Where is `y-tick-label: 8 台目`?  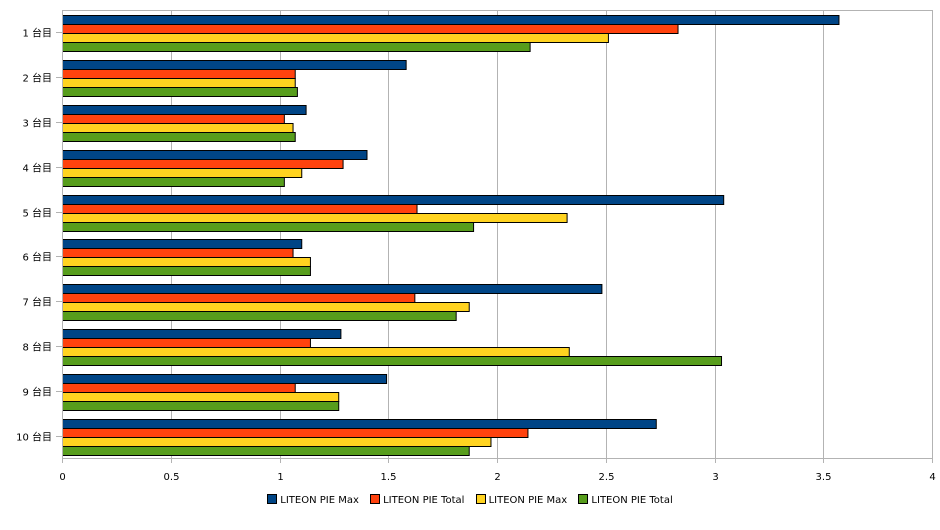 y-tick-label: 8 台目 is located at coordinates (37, 347).